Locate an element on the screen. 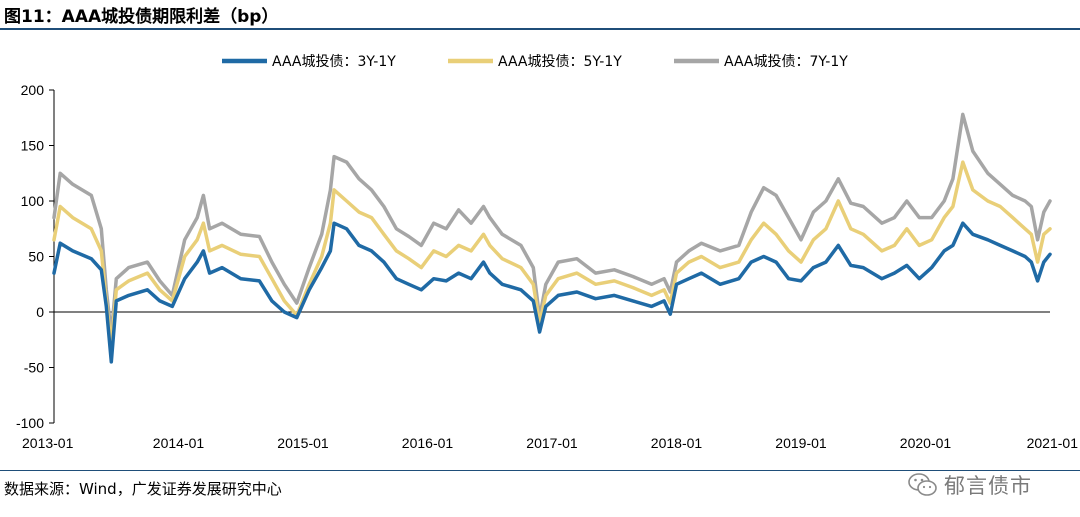 This screenshot has width=1080, height=517. x-tick-label: 2016-01 is located at coordinates (428, 443).